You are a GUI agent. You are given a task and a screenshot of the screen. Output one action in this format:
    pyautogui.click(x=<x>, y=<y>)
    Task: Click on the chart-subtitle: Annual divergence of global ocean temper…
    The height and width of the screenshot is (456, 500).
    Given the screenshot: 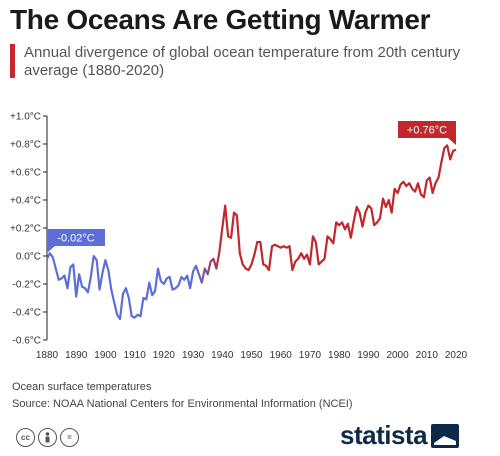 What is the action you would take?
    pyautogui.click(x=242, y=61)
    